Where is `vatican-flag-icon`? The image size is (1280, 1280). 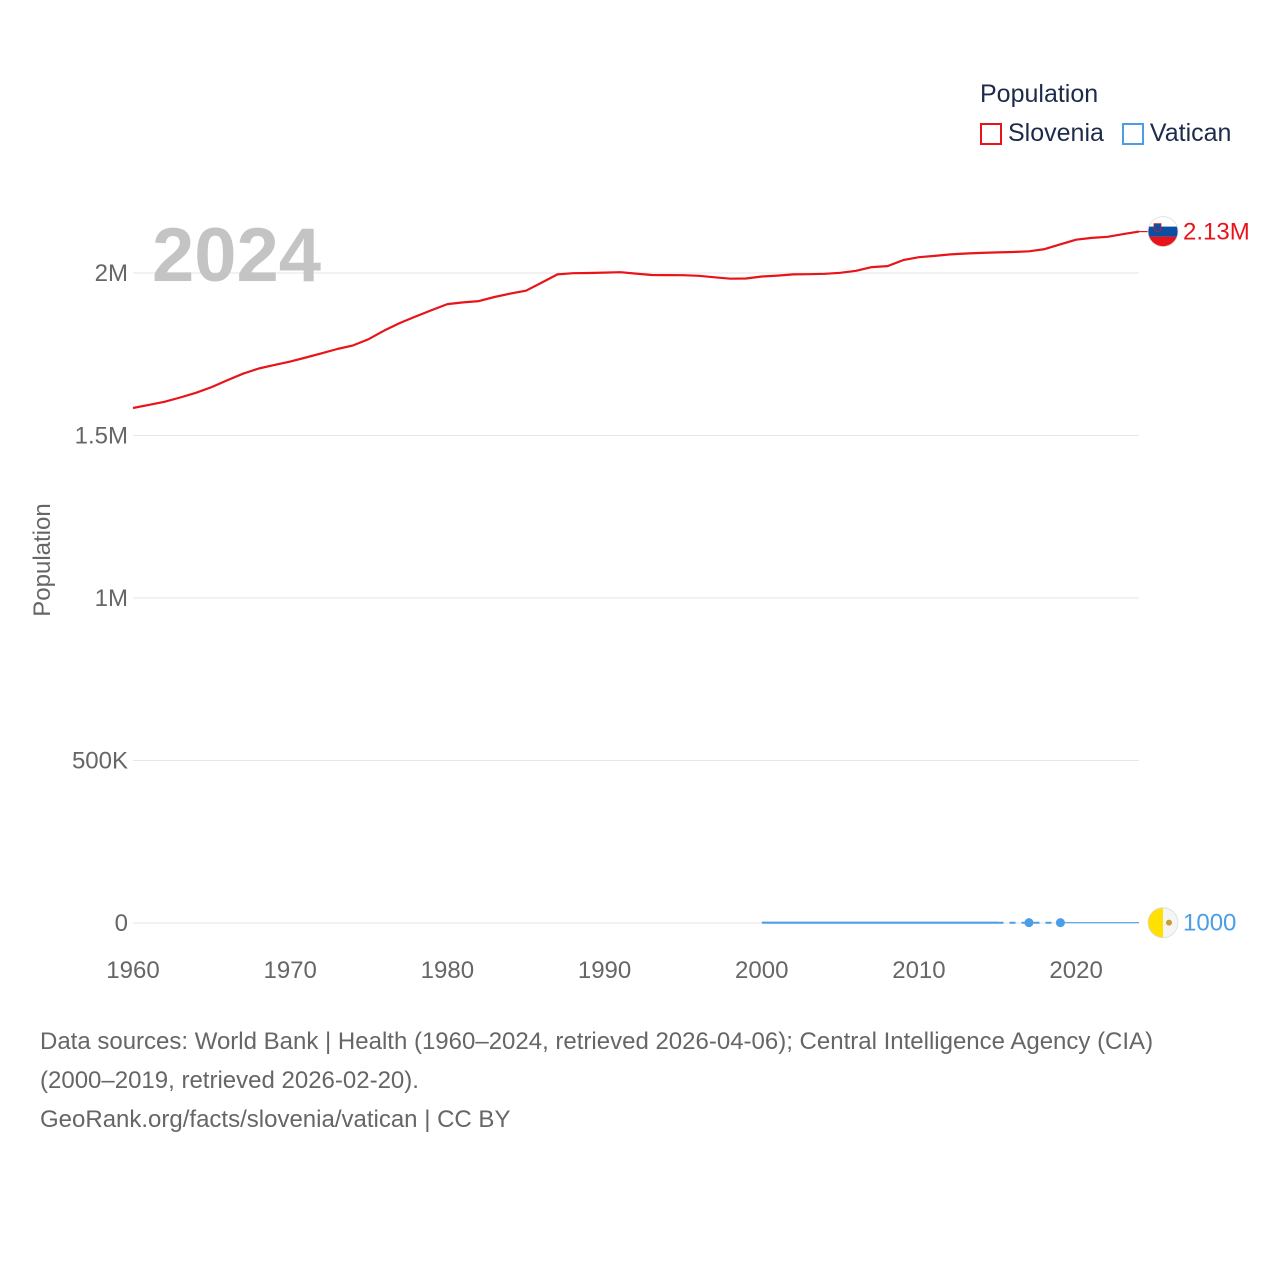 vatican-flag-icon is located at coordinates (1163, 923).